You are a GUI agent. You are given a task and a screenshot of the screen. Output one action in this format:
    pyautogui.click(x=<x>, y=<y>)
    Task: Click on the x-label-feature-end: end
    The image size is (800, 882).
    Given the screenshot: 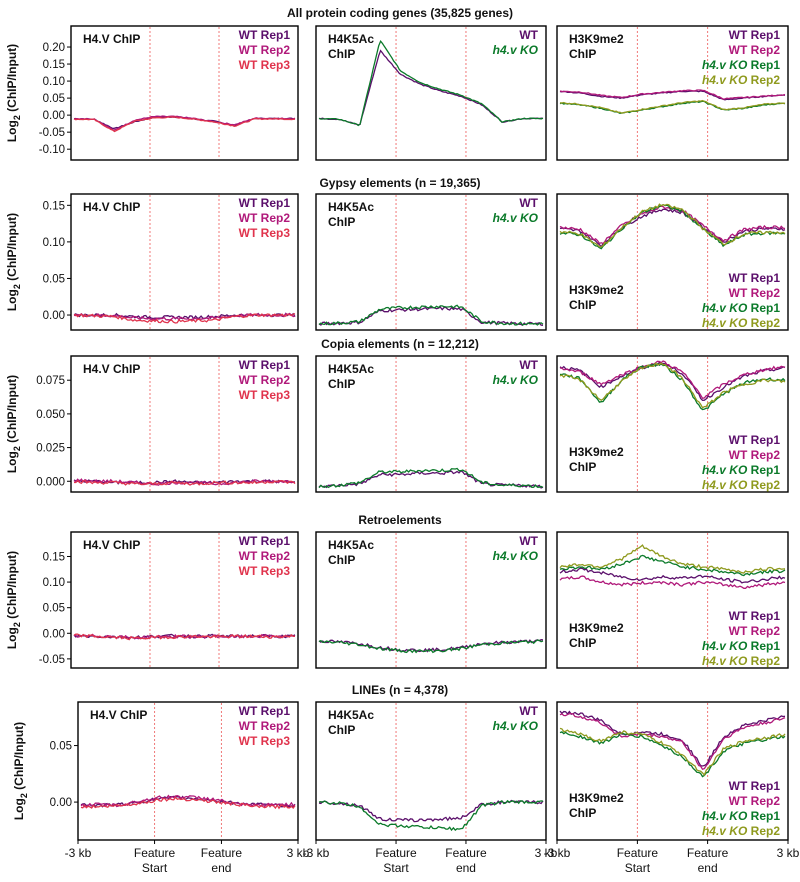 What is the action you would take?
    pyautogui.click(x=221, y=868)
    